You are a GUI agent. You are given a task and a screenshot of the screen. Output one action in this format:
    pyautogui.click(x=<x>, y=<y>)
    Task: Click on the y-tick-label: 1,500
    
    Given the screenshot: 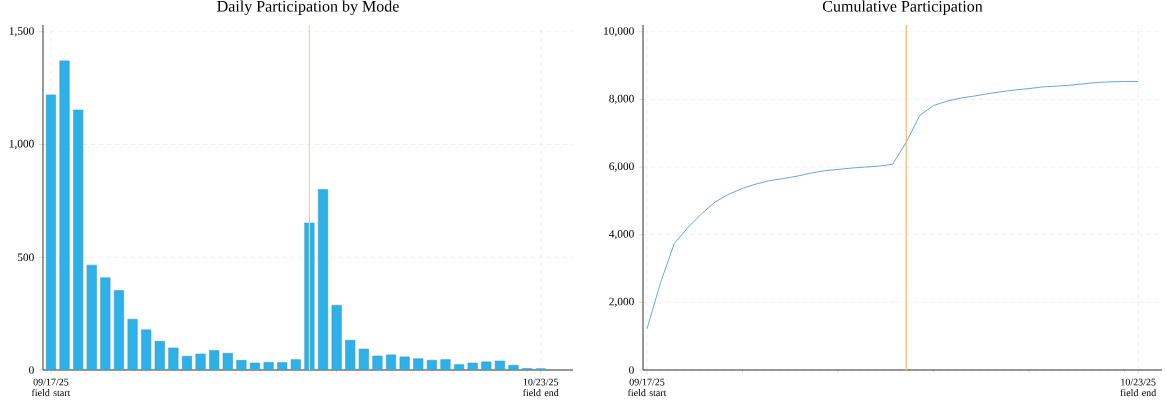 What is the action you would take?
    pyautogui.click(x=21, y=32)
    